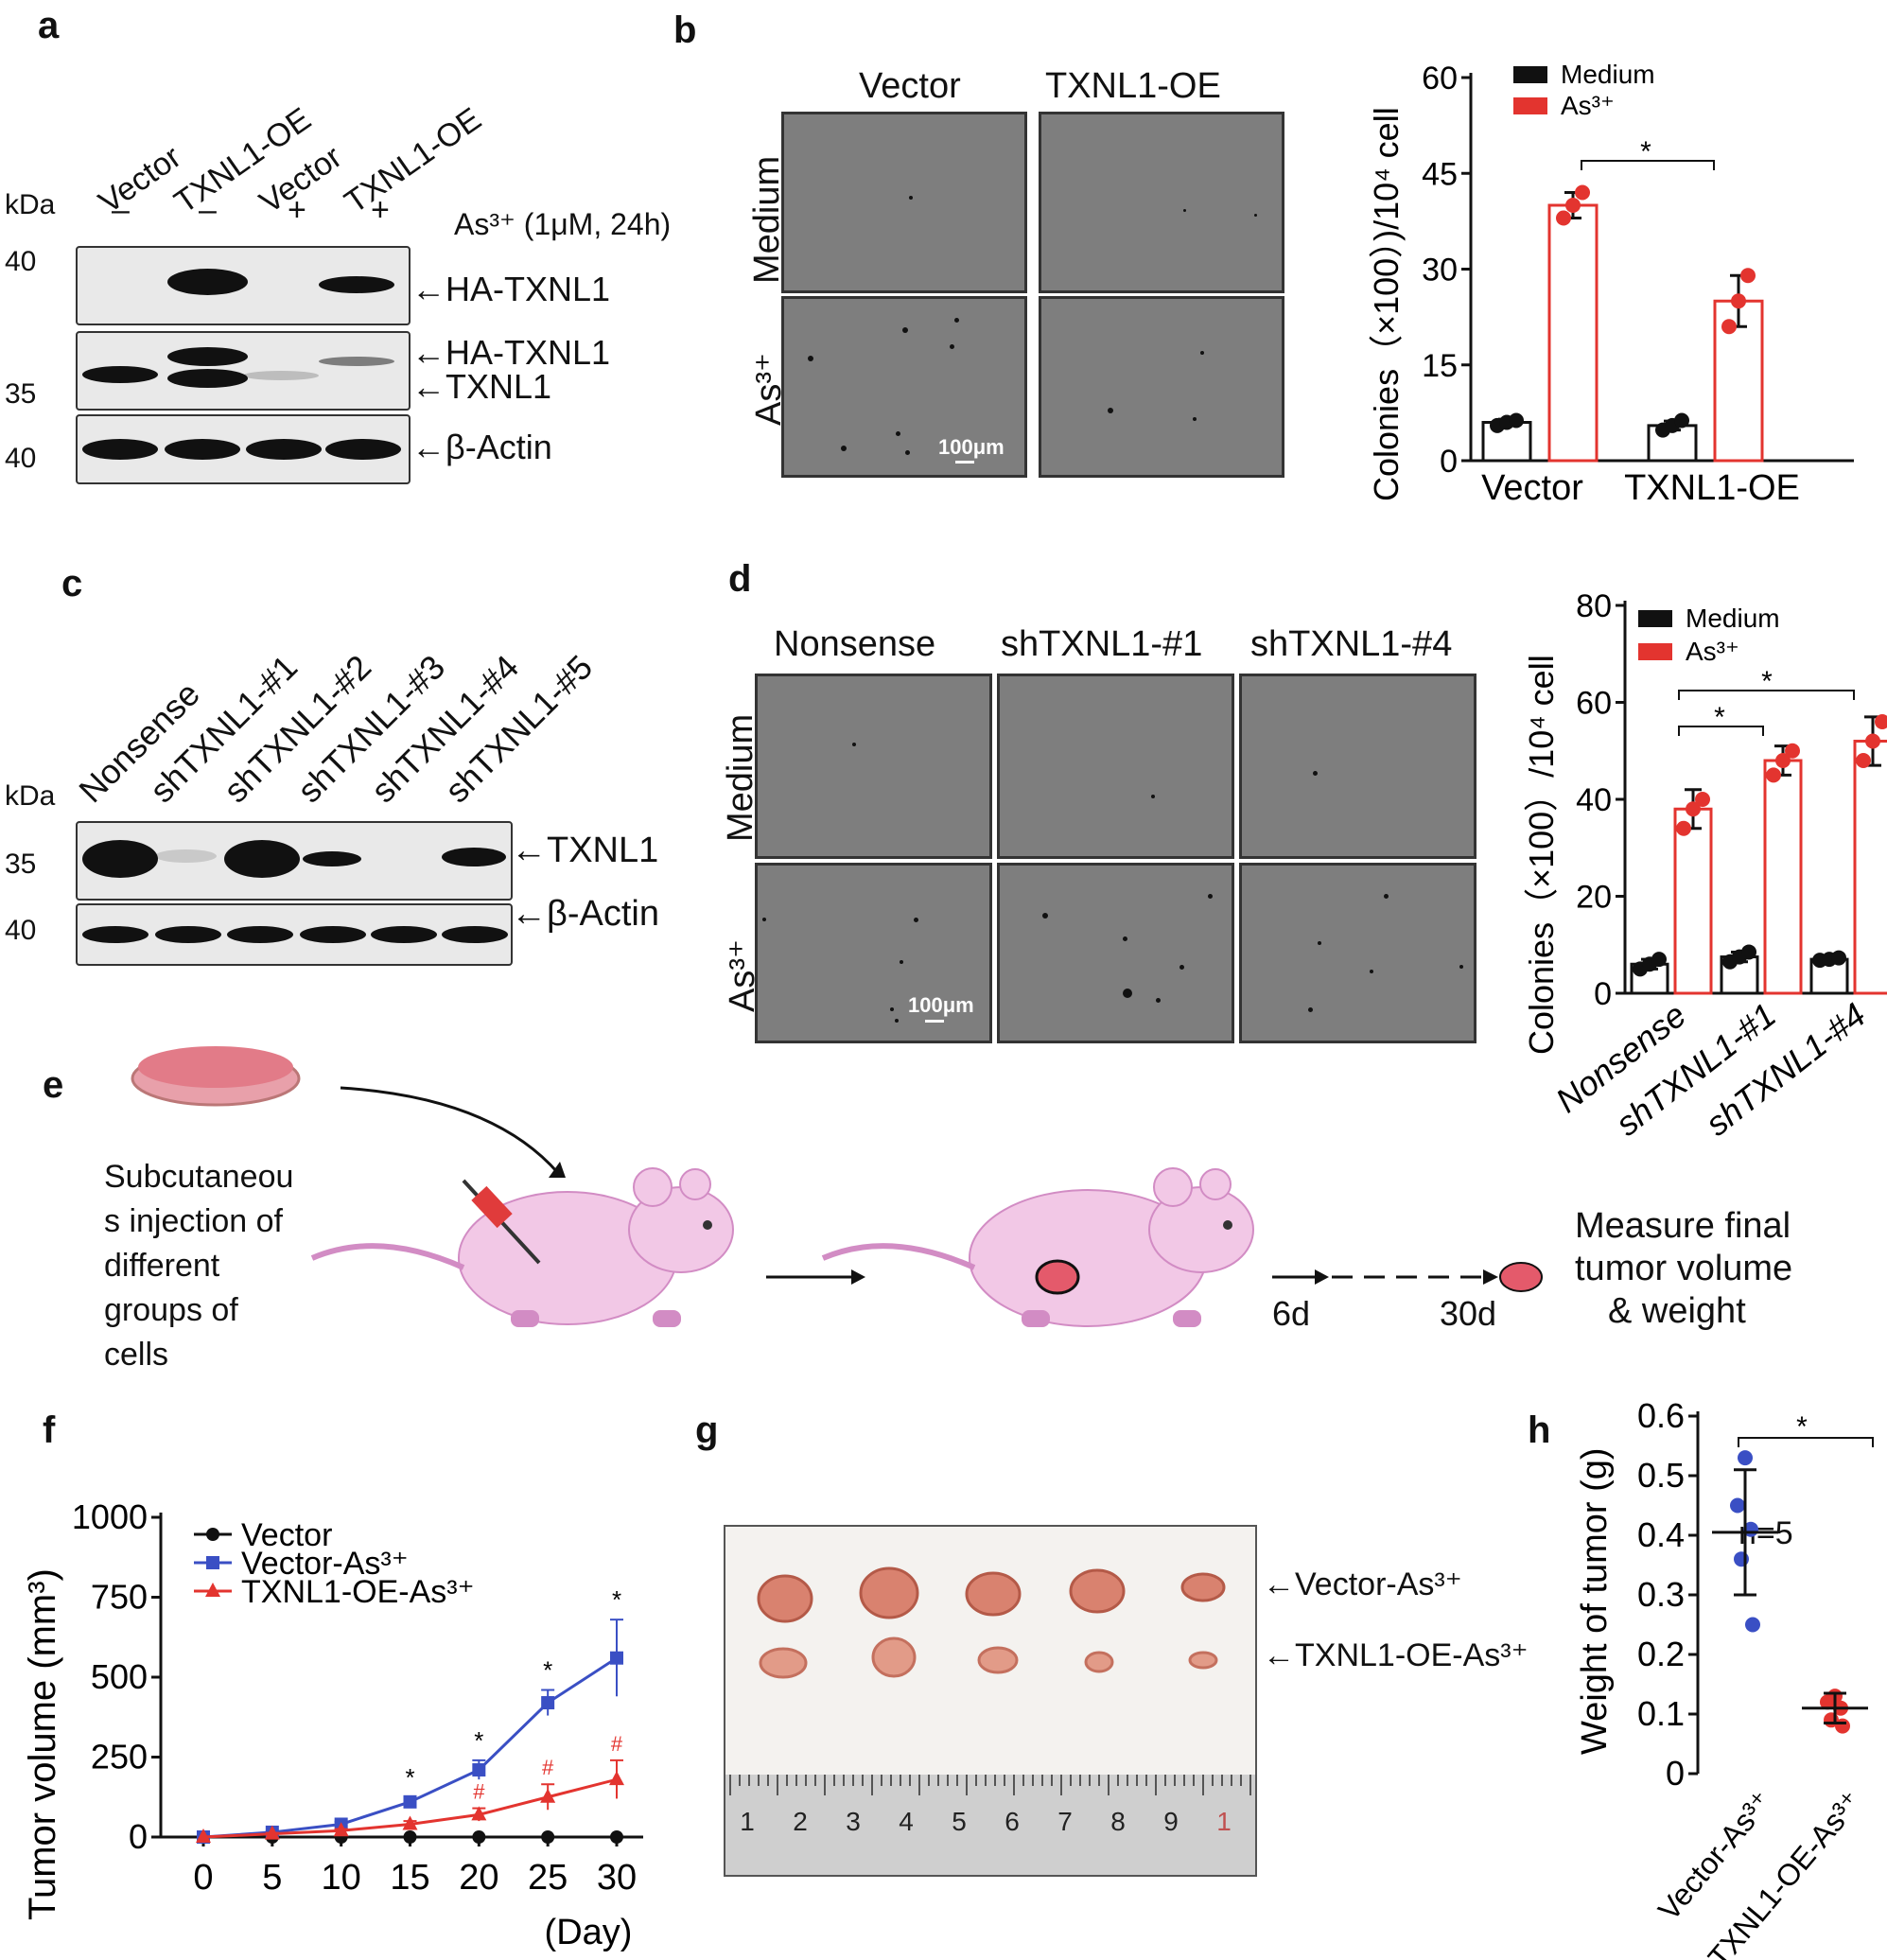 The width and height of the screenshot is (1887, 1960). I want to click on y-tick-label: 0.4, so click(1661, 1534).